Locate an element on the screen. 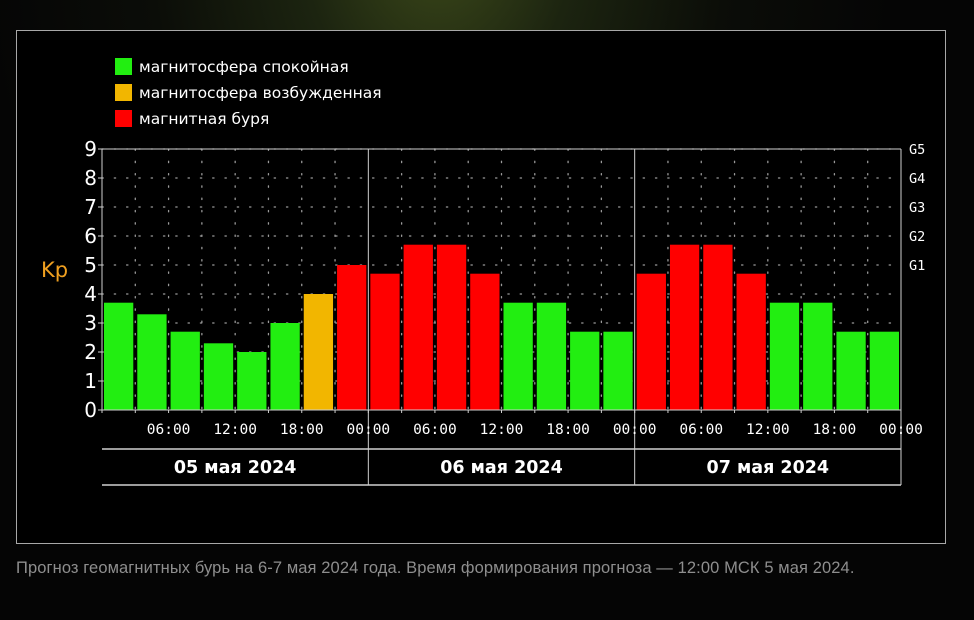 This screenshot has height=620, width=974. x-tick-label-3: 18:00 is located at coordinates (302, 430).